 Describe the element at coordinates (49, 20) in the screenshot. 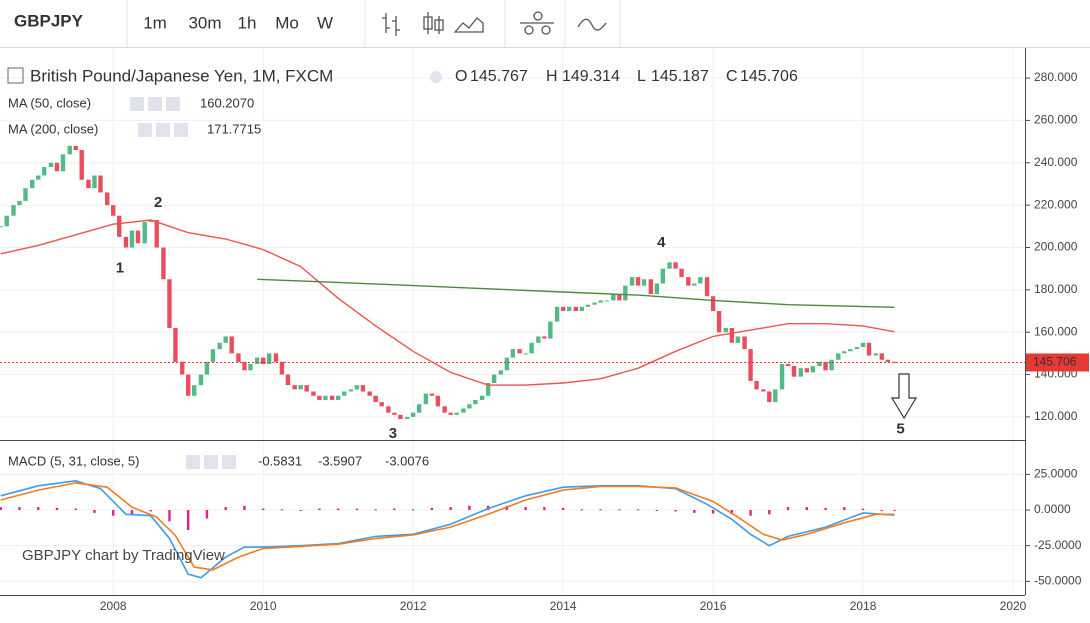

I see `symbol: GBPJPY` at that location.